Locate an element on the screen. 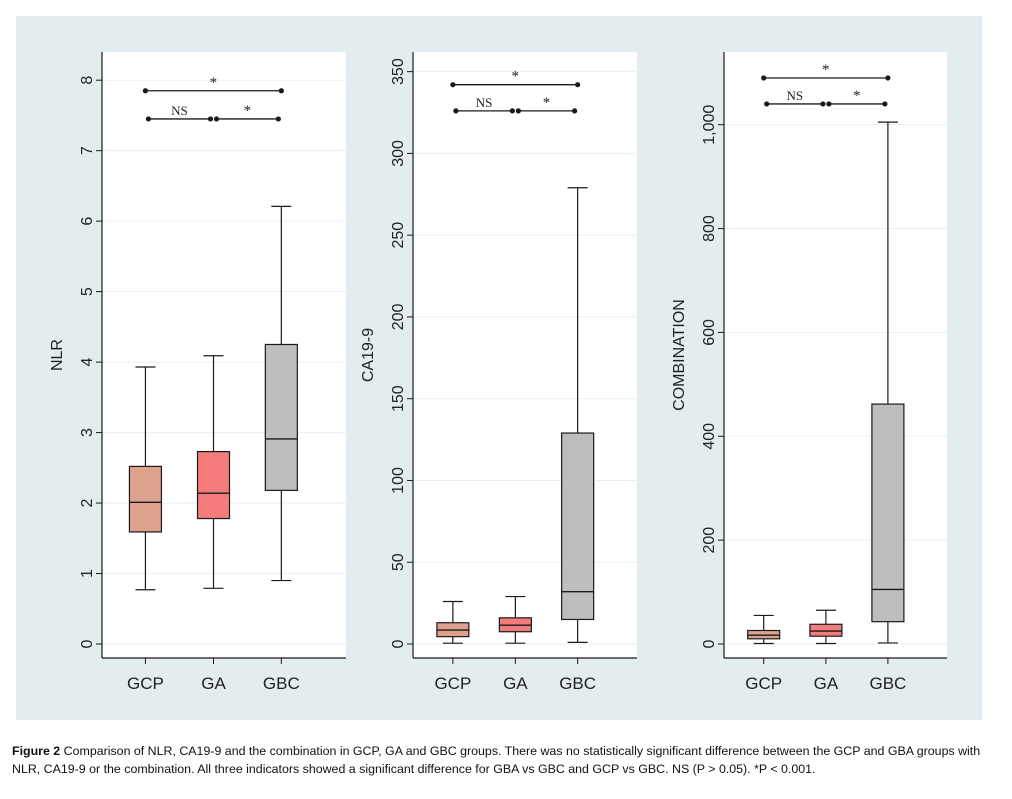  y-tick-label: 150 is located at coordinates (398, 398).